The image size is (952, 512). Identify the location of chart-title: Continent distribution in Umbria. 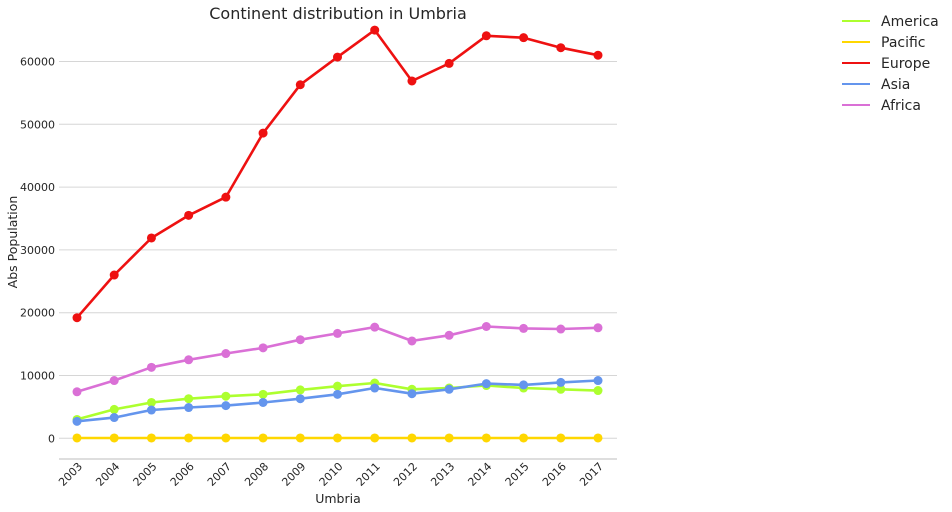
(338, 13).